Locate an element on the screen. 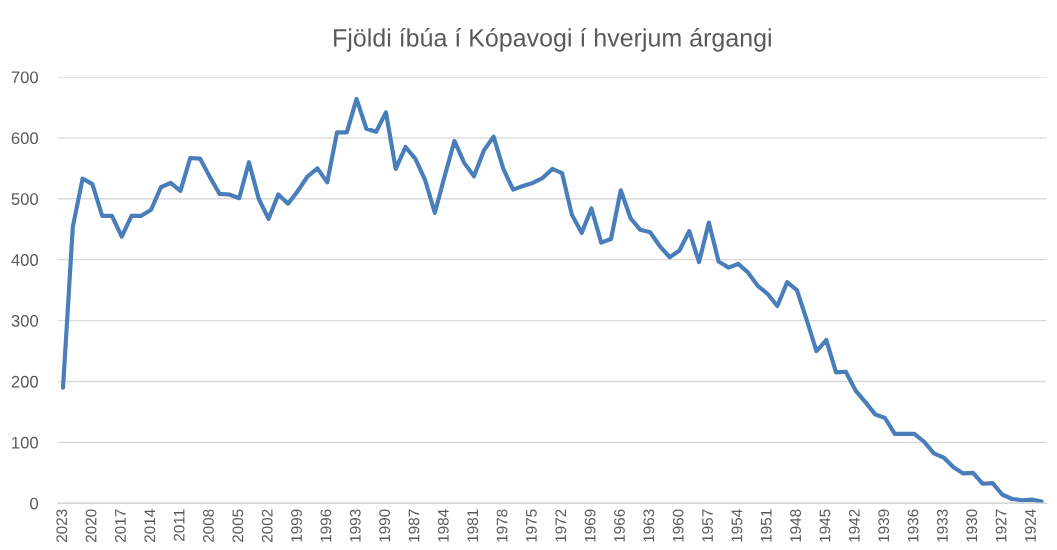  y-tick-label: 200 is located at coordinates (25, 381).